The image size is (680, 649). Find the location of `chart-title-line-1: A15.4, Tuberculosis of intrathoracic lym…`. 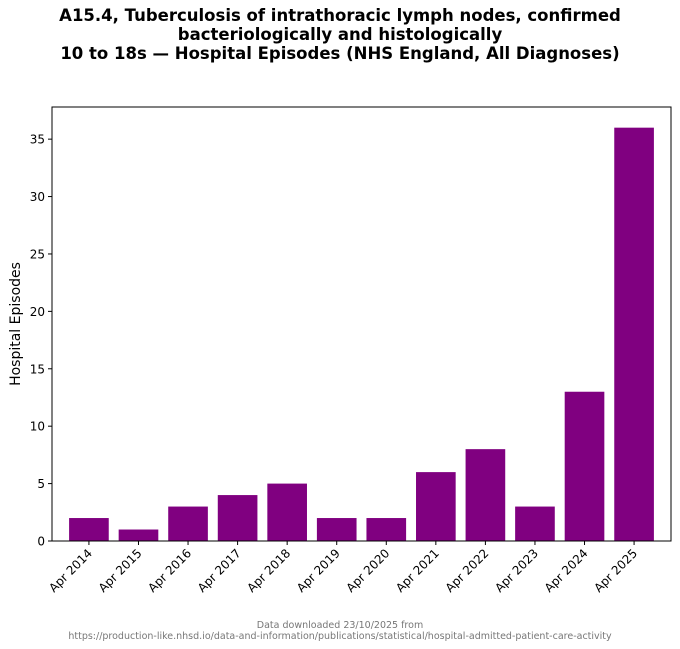

chart-title-line-1: A15.4, Tuberculosis of intrathoracic lym… is located at coordinates (340, 15).